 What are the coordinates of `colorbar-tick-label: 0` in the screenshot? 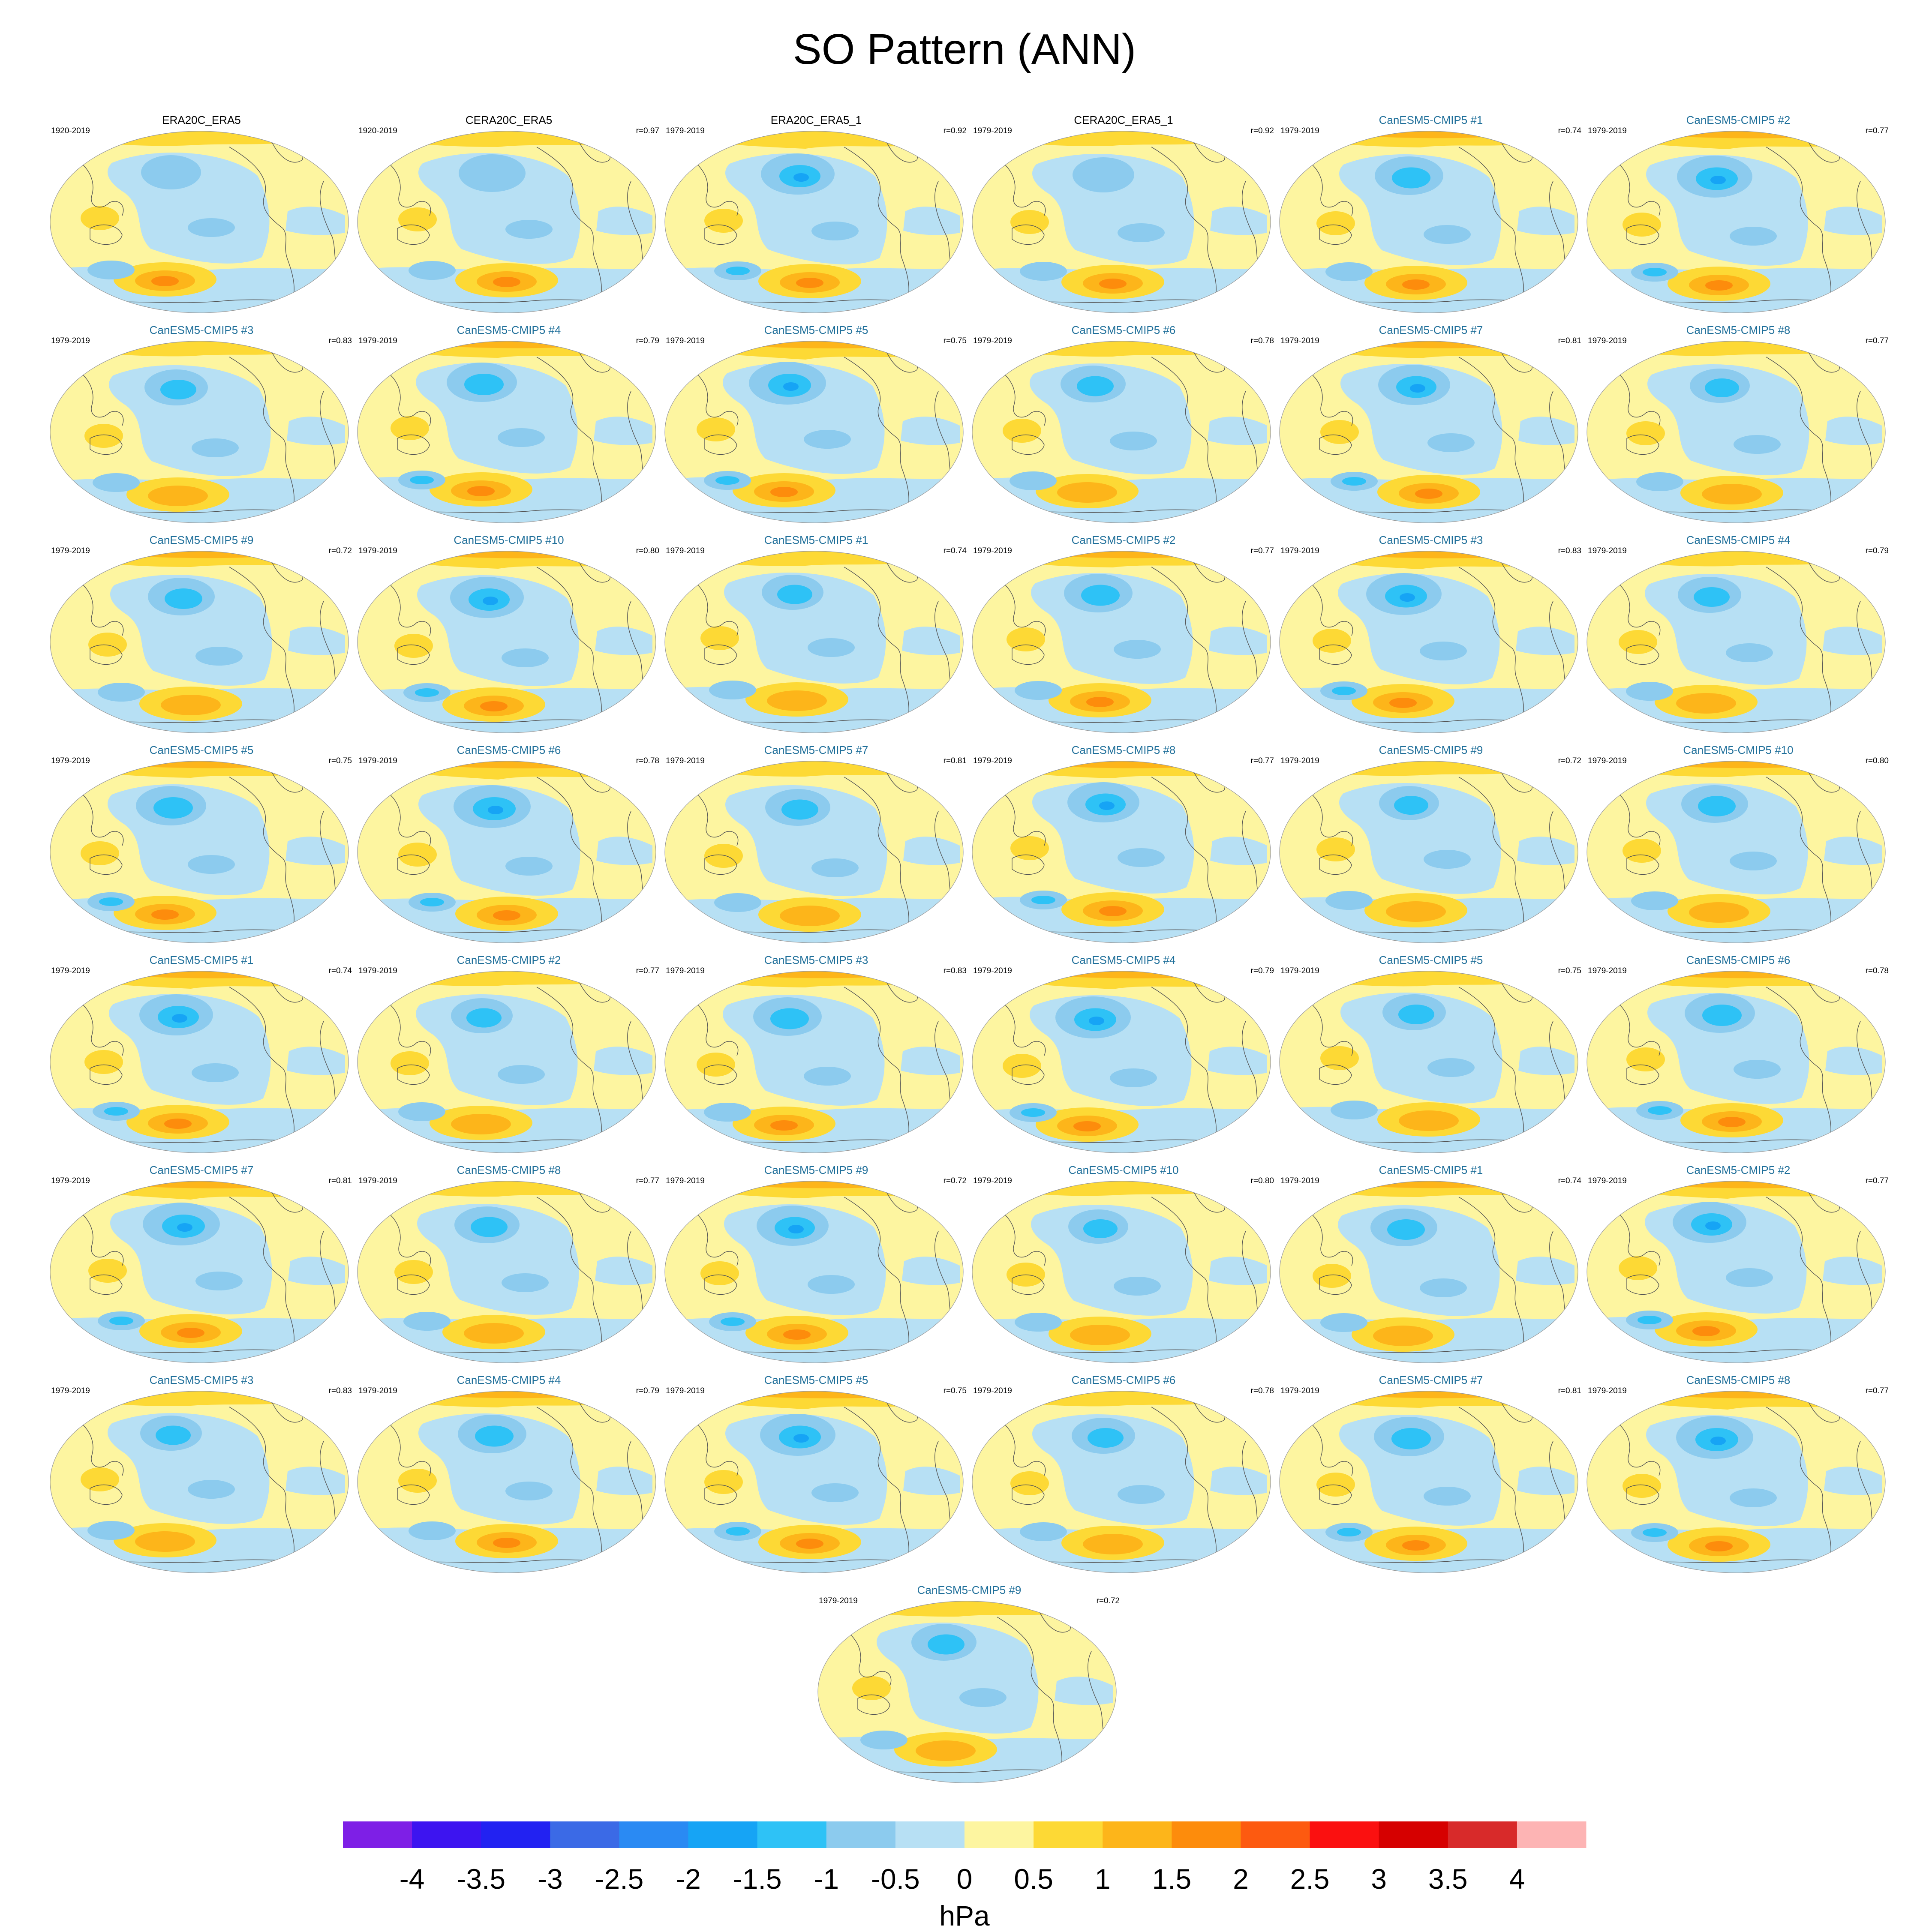 It's located at (965, 1879).